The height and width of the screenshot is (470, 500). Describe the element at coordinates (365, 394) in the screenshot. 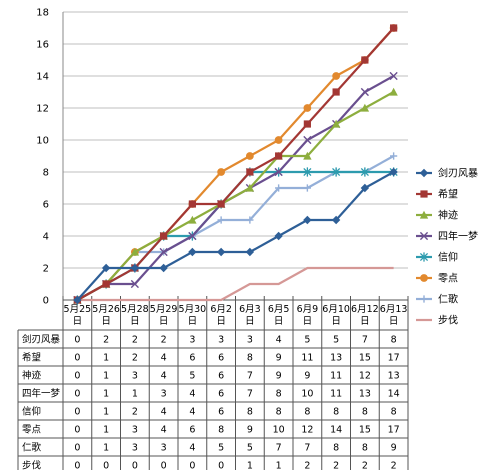

I see `table-cell: 13` at that location.